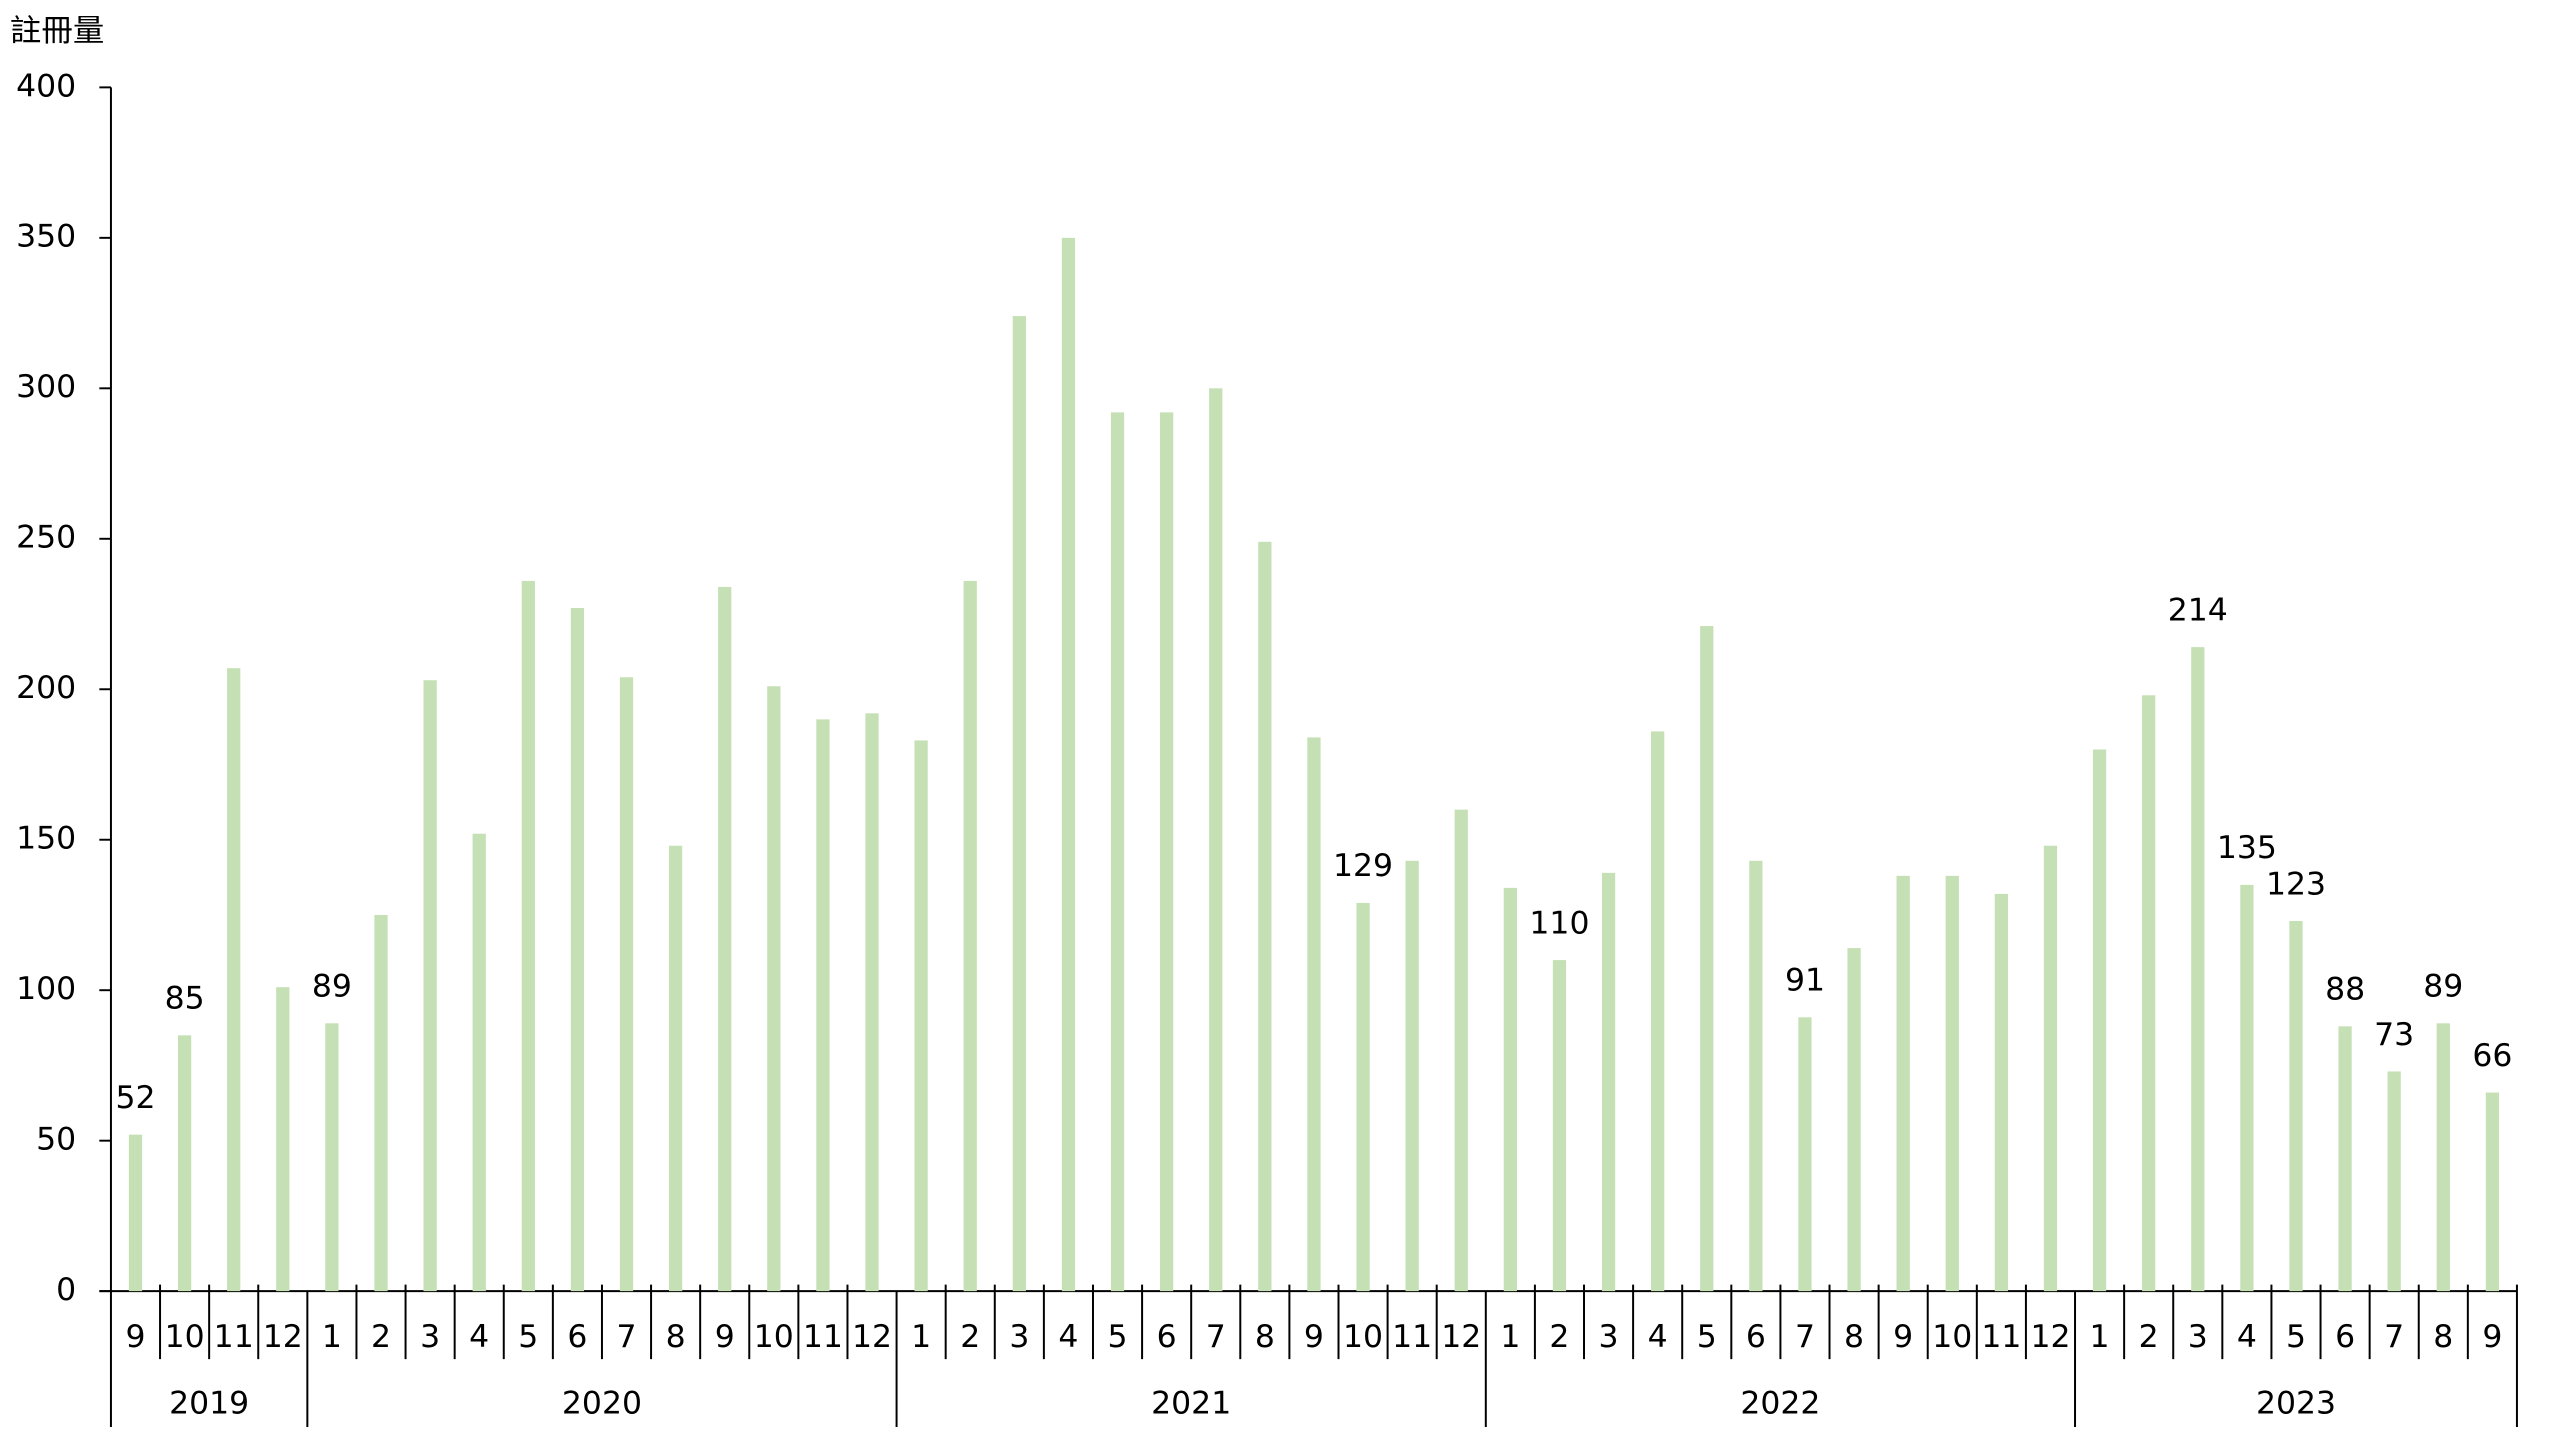 The image size is (2560, 1440). I want to click on data-label: 66, so click(2492, 1056).